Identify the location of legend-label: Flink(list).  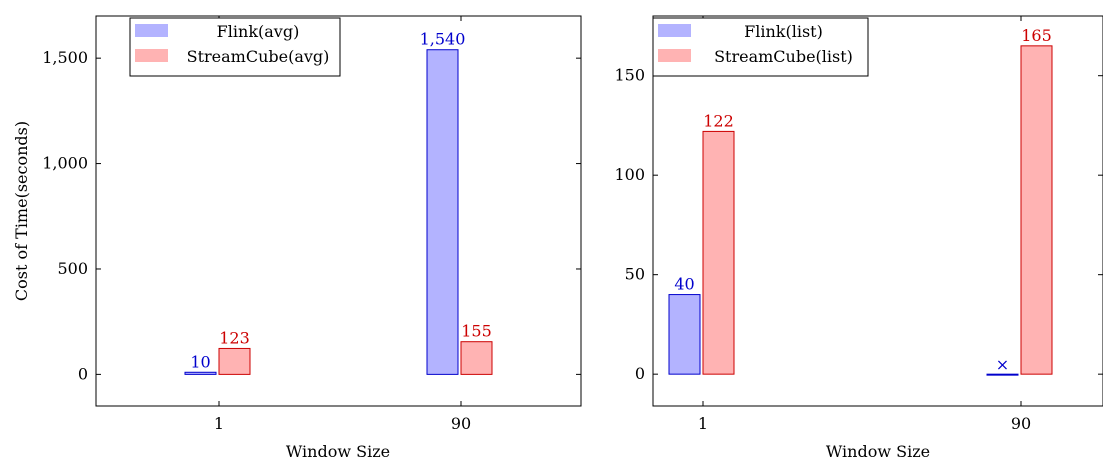
(783, 31).